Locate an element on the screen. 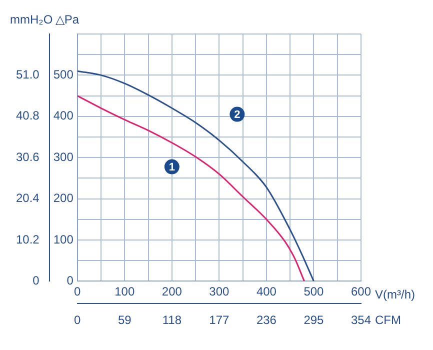 Image resolution: width=433 pixels, height=350 pixels. series-label: 1 is located at coordinates (171, 167).